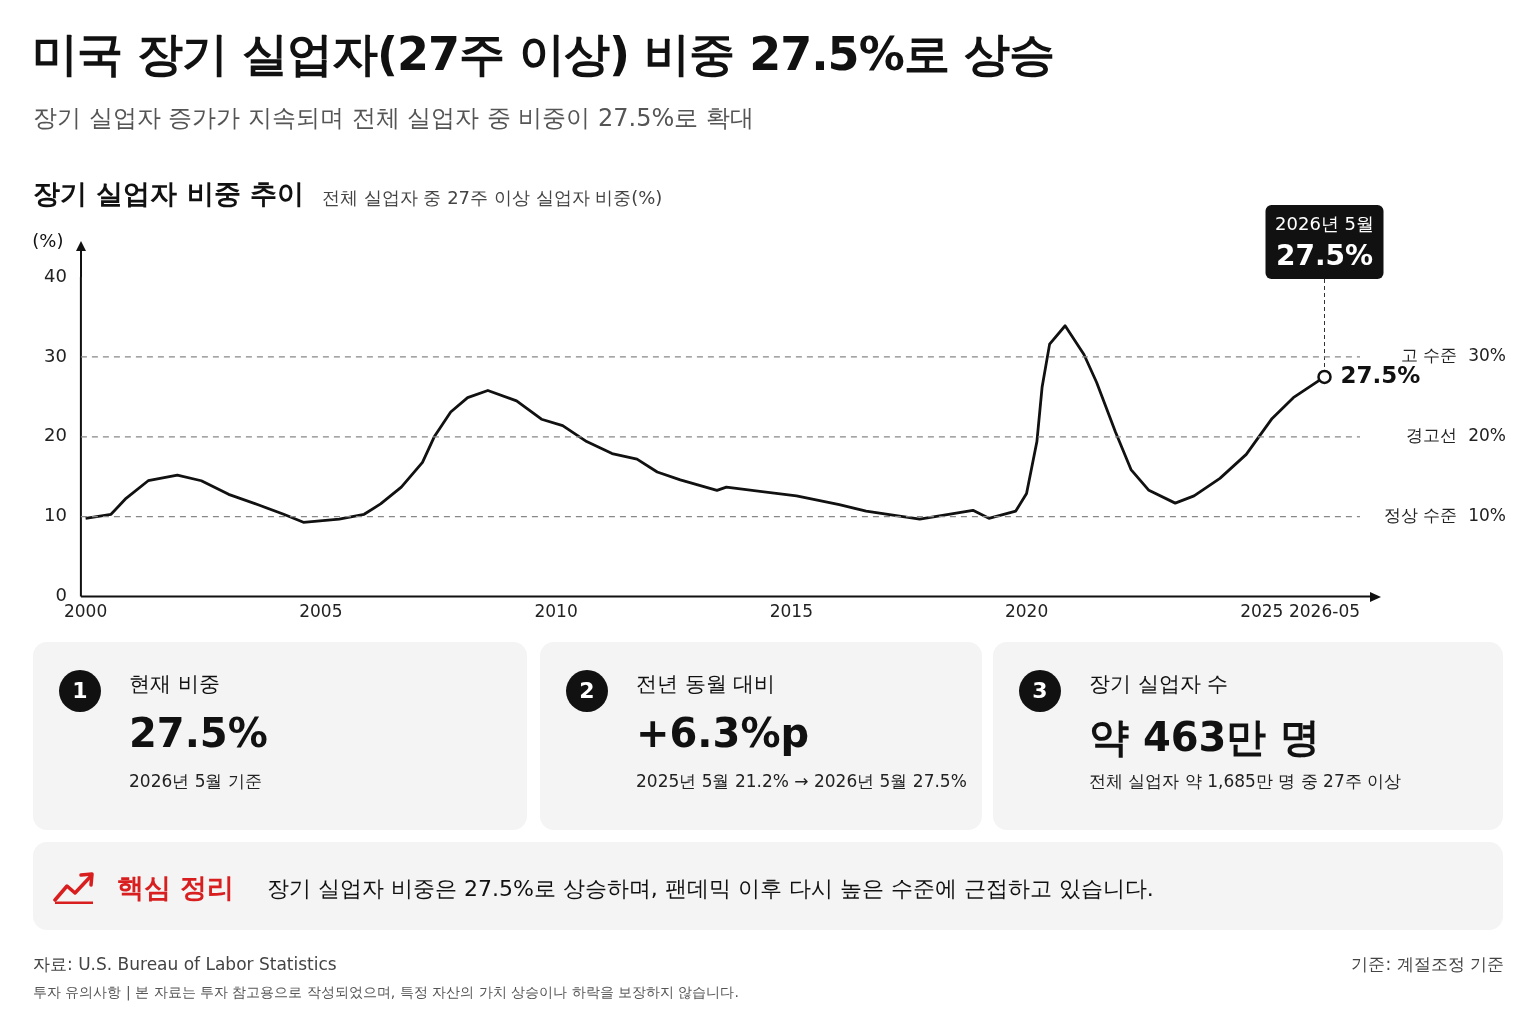 Image resolution: width=1536 pixels, height=1024 pixels. Describe the element at coordinates (1324, 611) in the screenshot. I see `x-tick-label: 2026-05` at that location.